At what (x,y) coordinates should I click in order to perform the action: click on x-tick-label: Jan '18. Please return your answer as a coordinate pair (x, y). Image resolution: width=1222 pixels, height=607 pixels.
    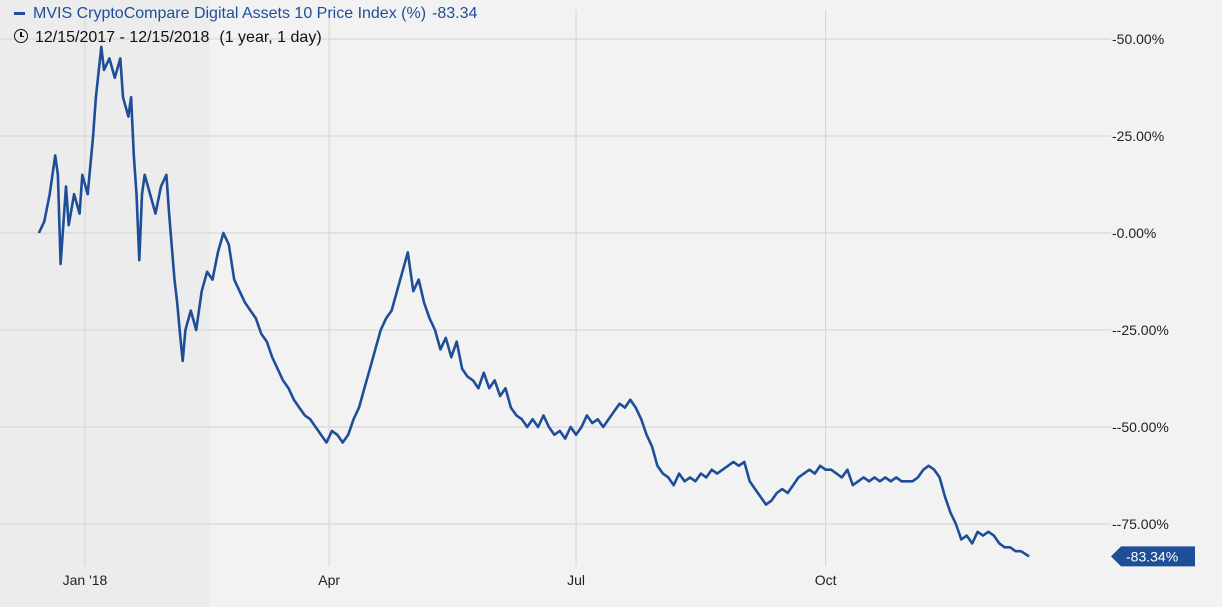
    Looking at the image, I should click on (85, 580).